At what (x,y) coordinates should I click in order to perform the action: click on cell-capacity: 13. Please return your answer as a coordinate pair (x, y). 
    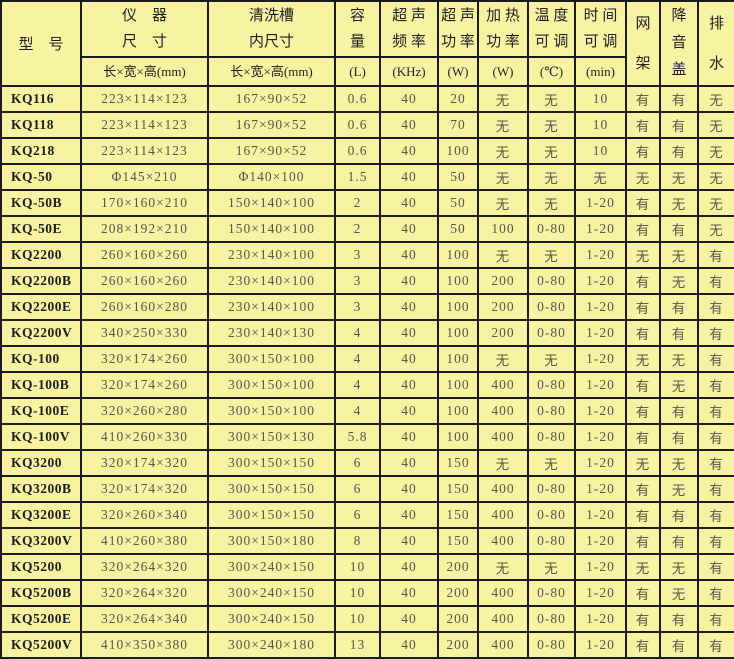
    Looking at the image, I should click on (357, 645).